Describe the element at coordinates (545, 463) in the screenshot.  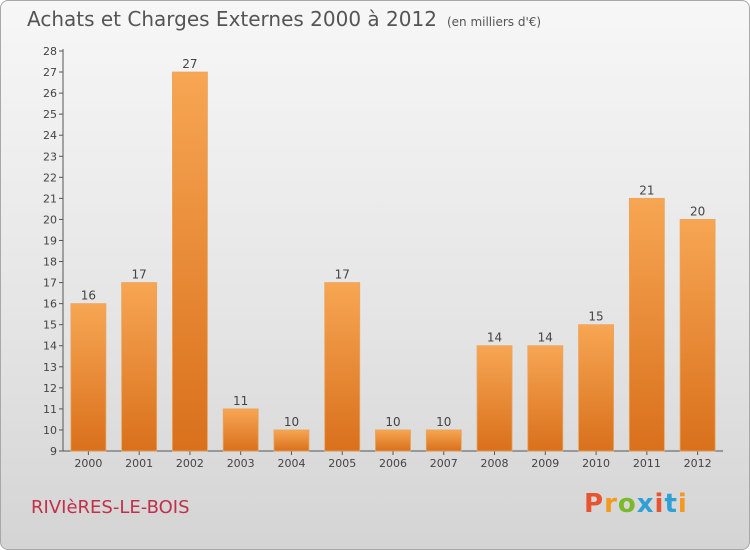
I see `x-tick-label: 2009` at that location.